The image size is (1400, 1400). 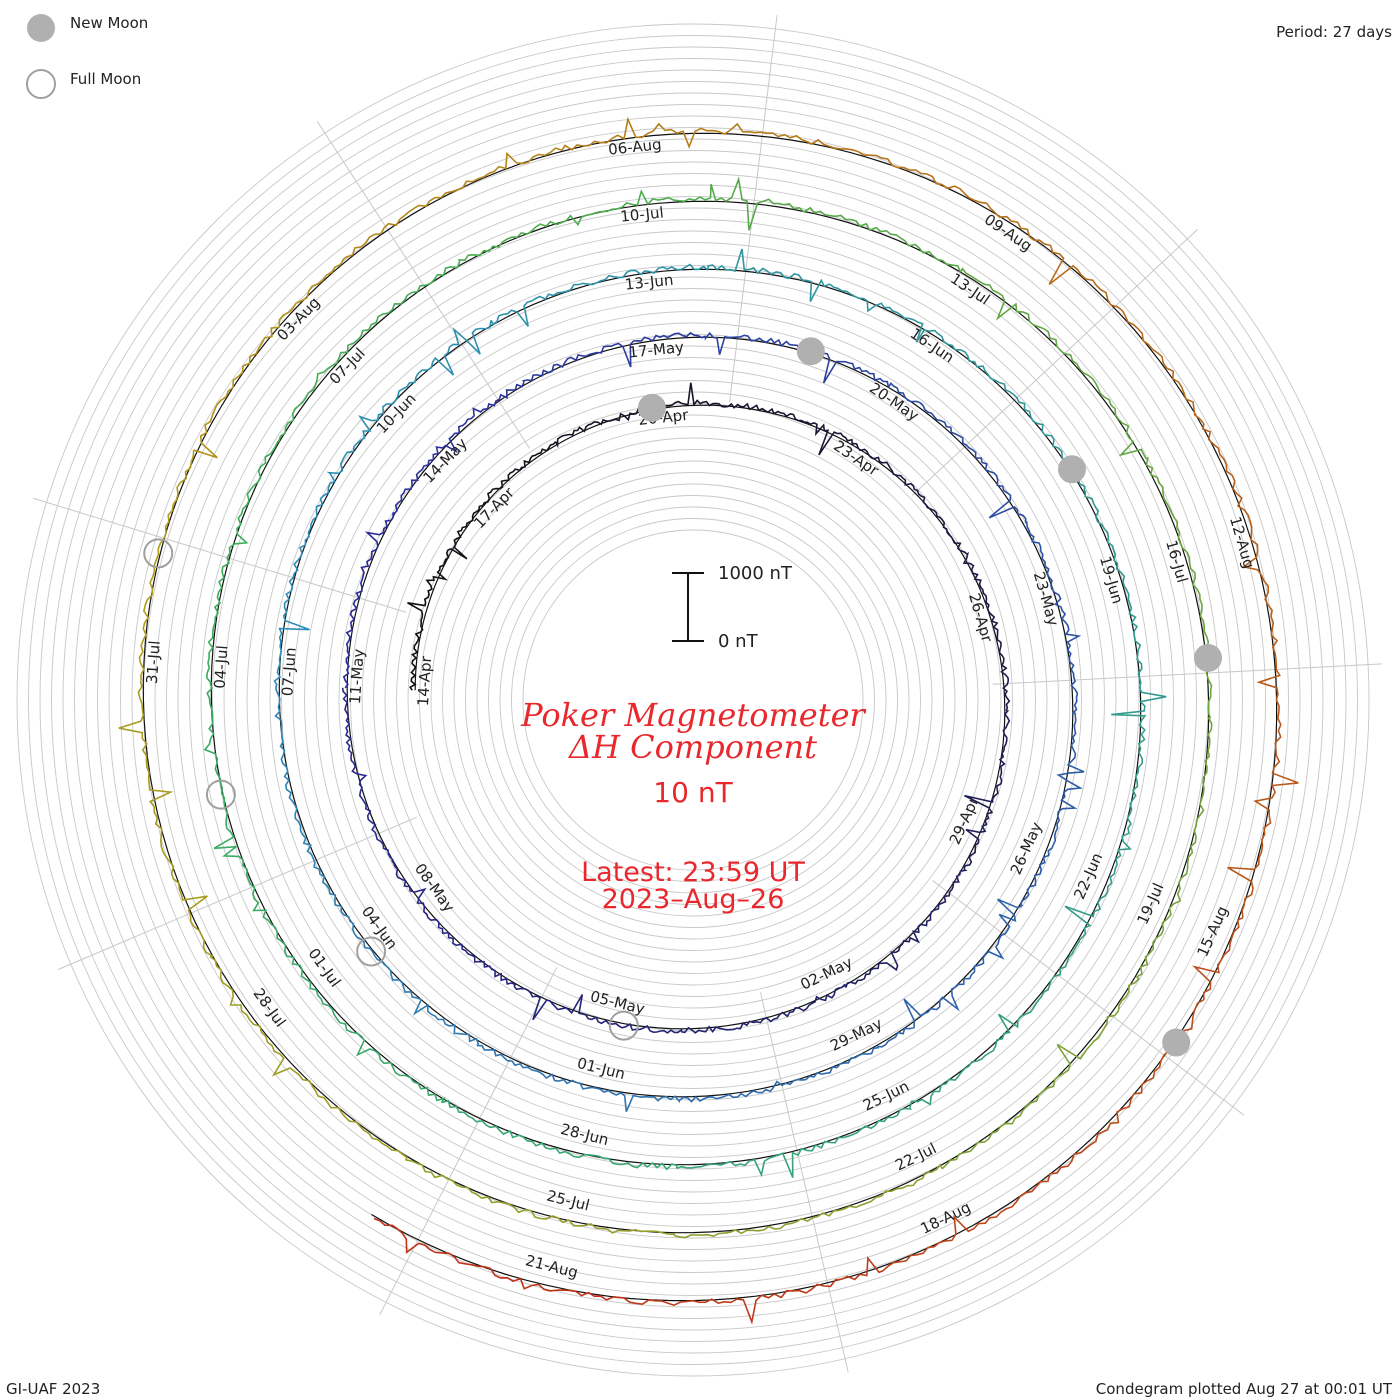 I want to click on date-label: 02-May, so click(x=827, y=973).